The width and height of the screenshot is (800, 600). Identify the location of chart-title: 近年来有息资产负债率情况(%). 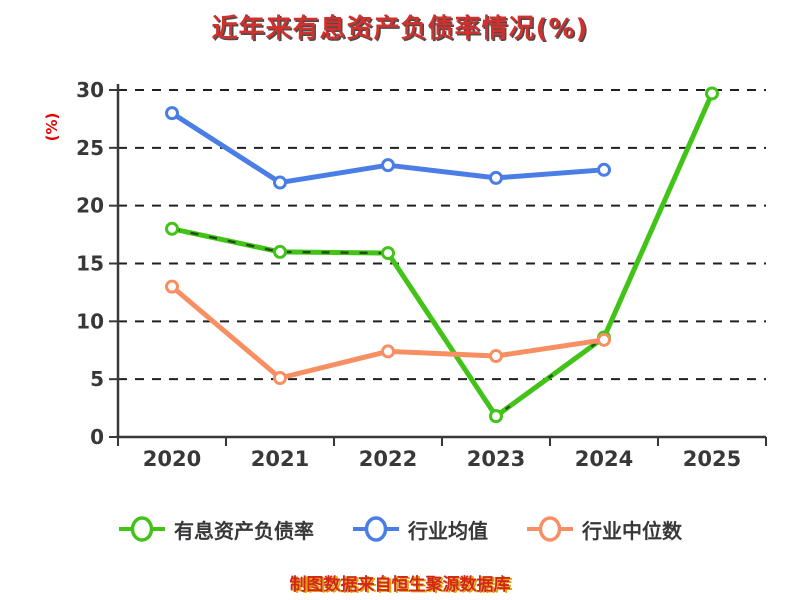
(400, 29).